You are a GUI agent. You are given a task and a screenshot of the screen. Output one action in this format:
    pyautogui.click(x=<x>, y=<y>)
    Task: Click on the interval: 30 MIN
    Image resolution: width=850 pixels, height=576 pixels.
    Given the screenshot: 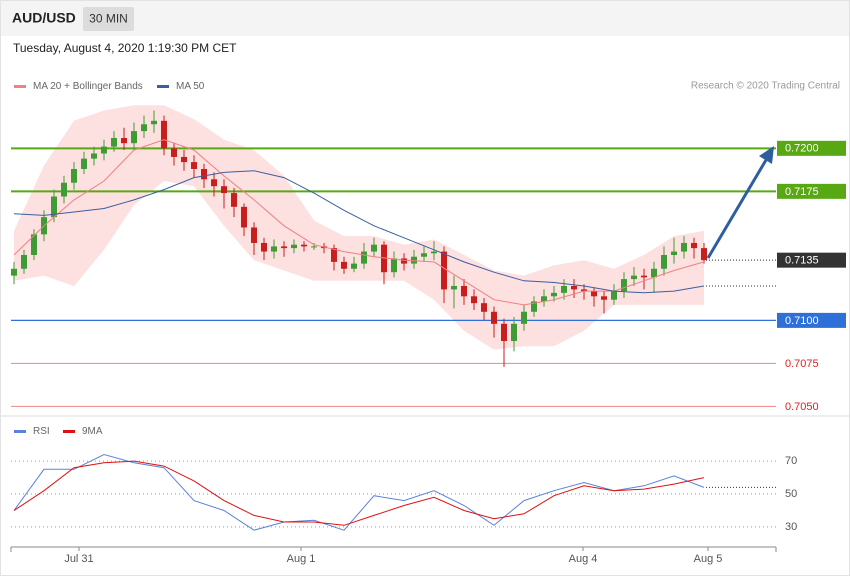 What is the action you would take?
    pyautogui.click(x=108, y=19)
    